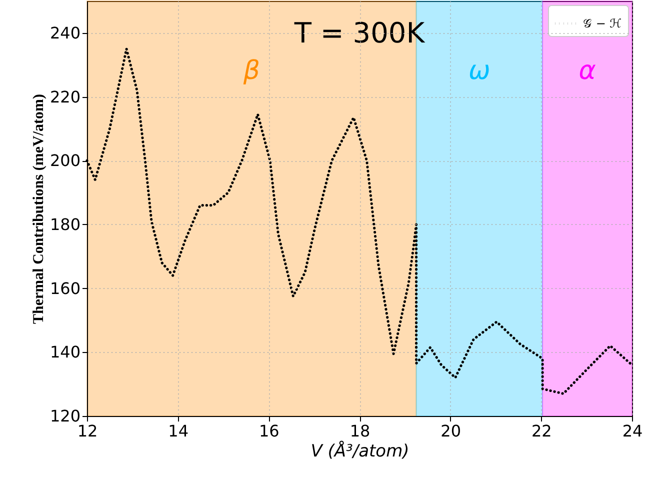 The height and width of the screenshot is (480, 670). Describe the element at coordinates (632, 431) in the screenshot. I see `x-tick-label: 24` at that location.